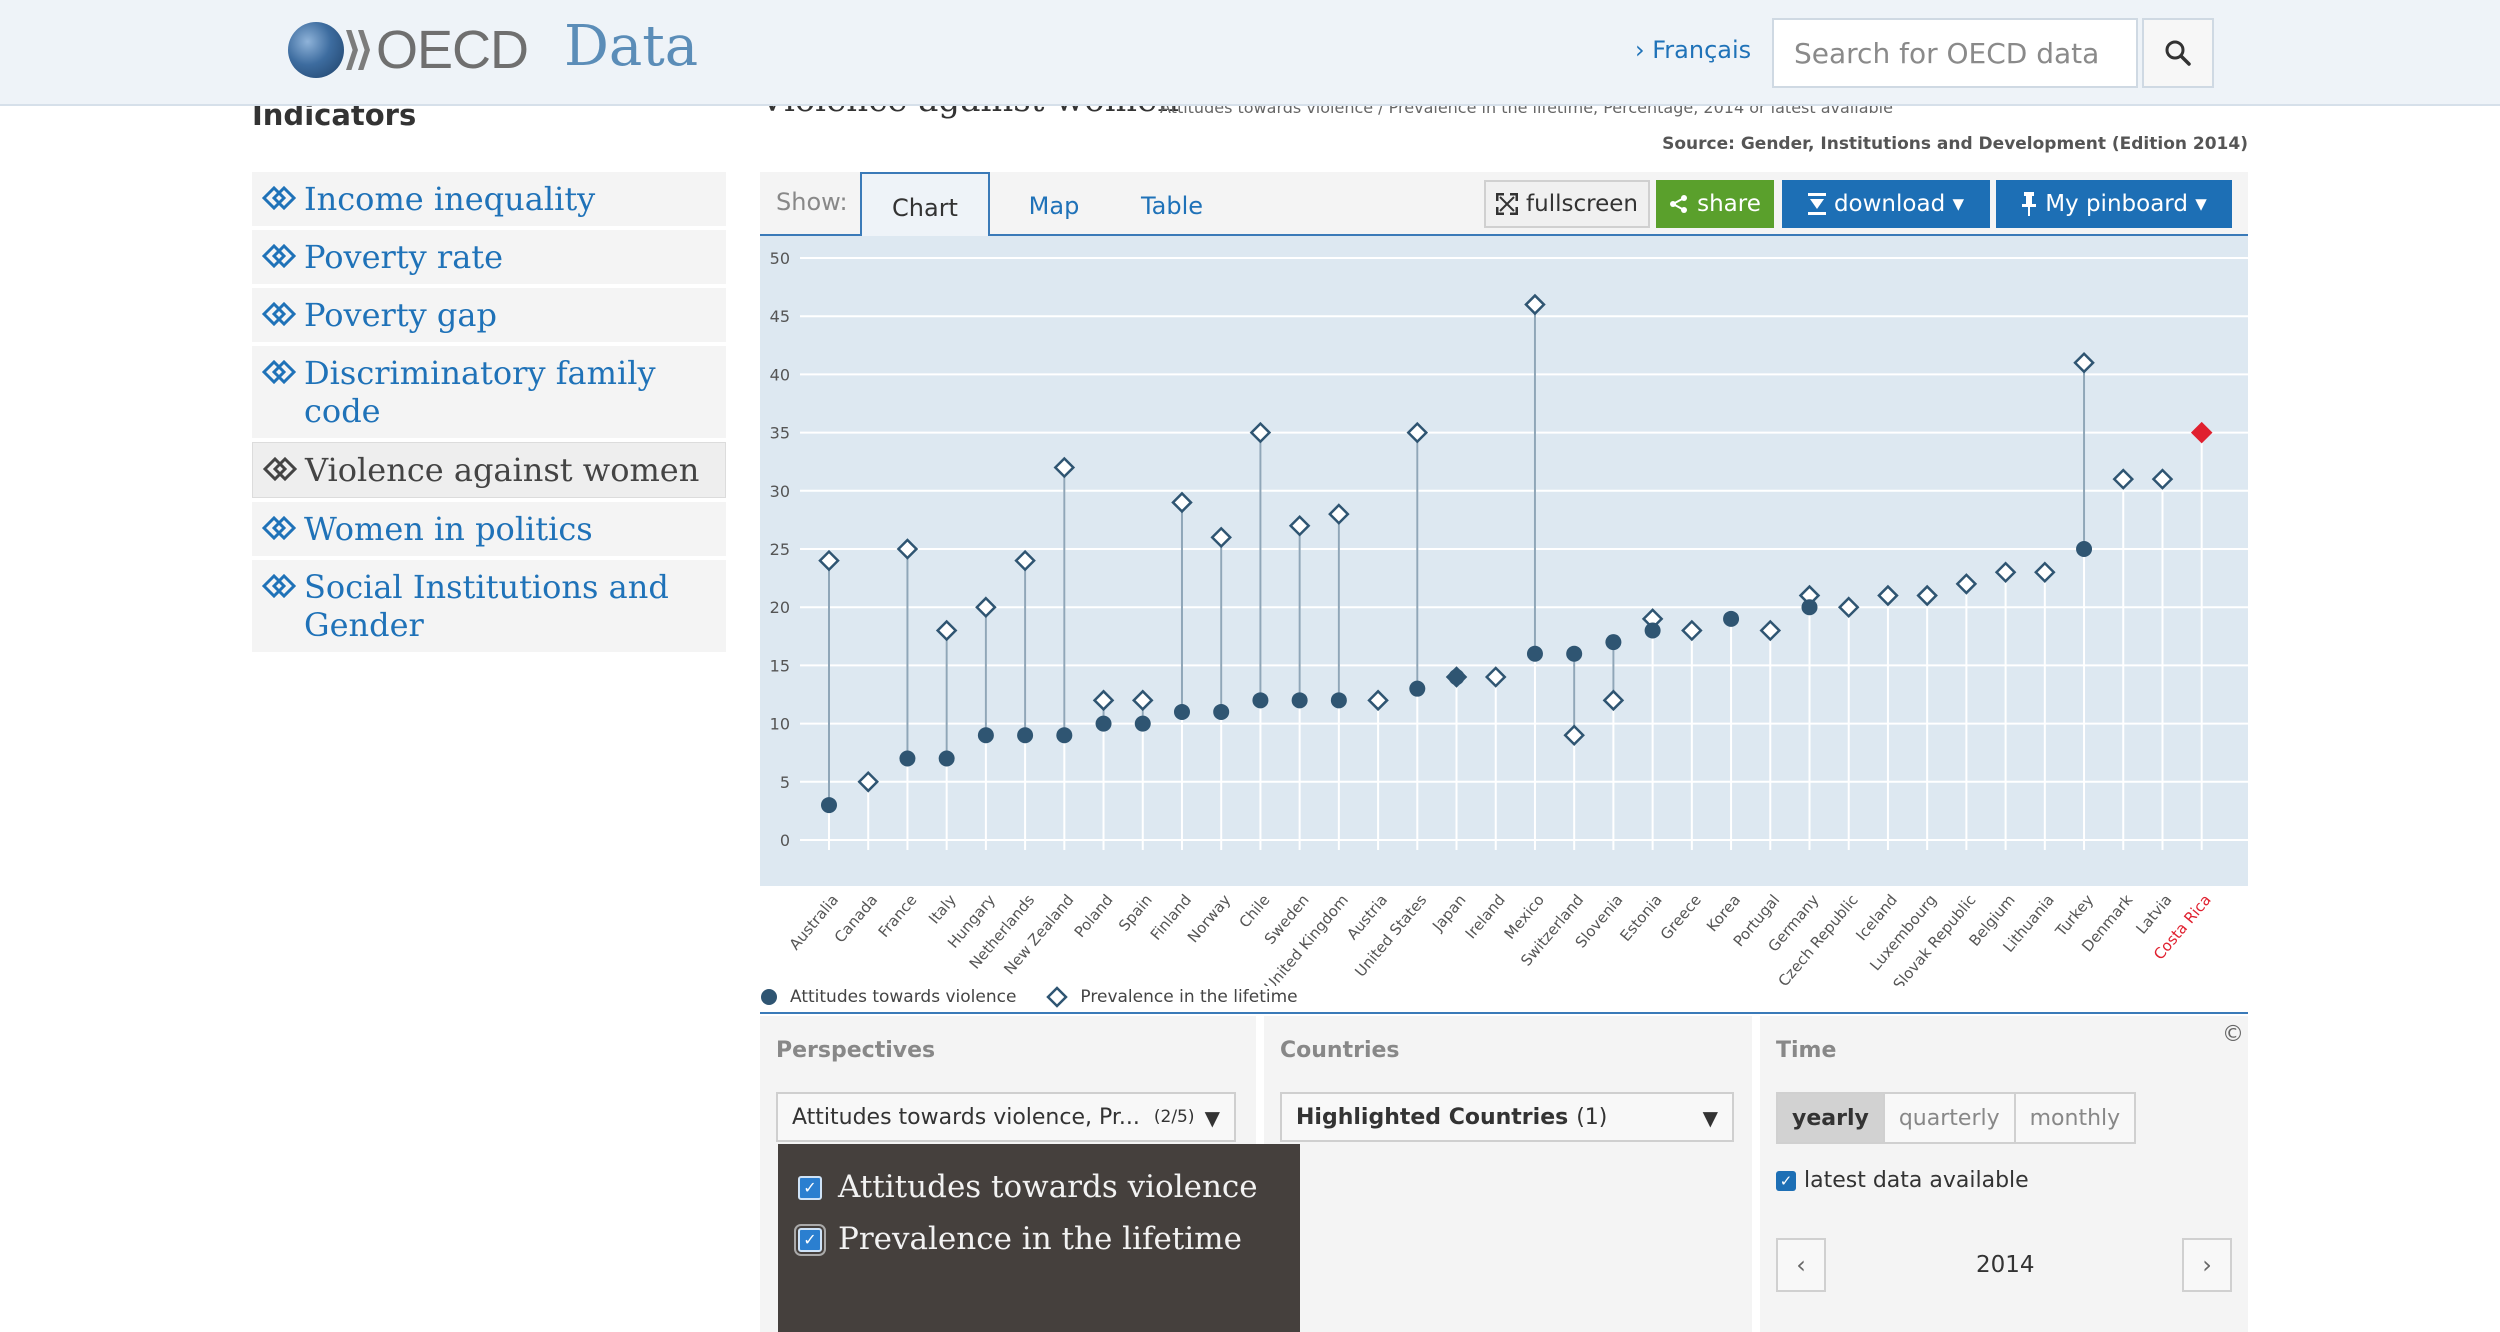 The height and width of the screenshot is (1332, 2500). Describe the element at coordinates (780, 491) in the screenshot. I see `y-tick-label: 30` at that location.